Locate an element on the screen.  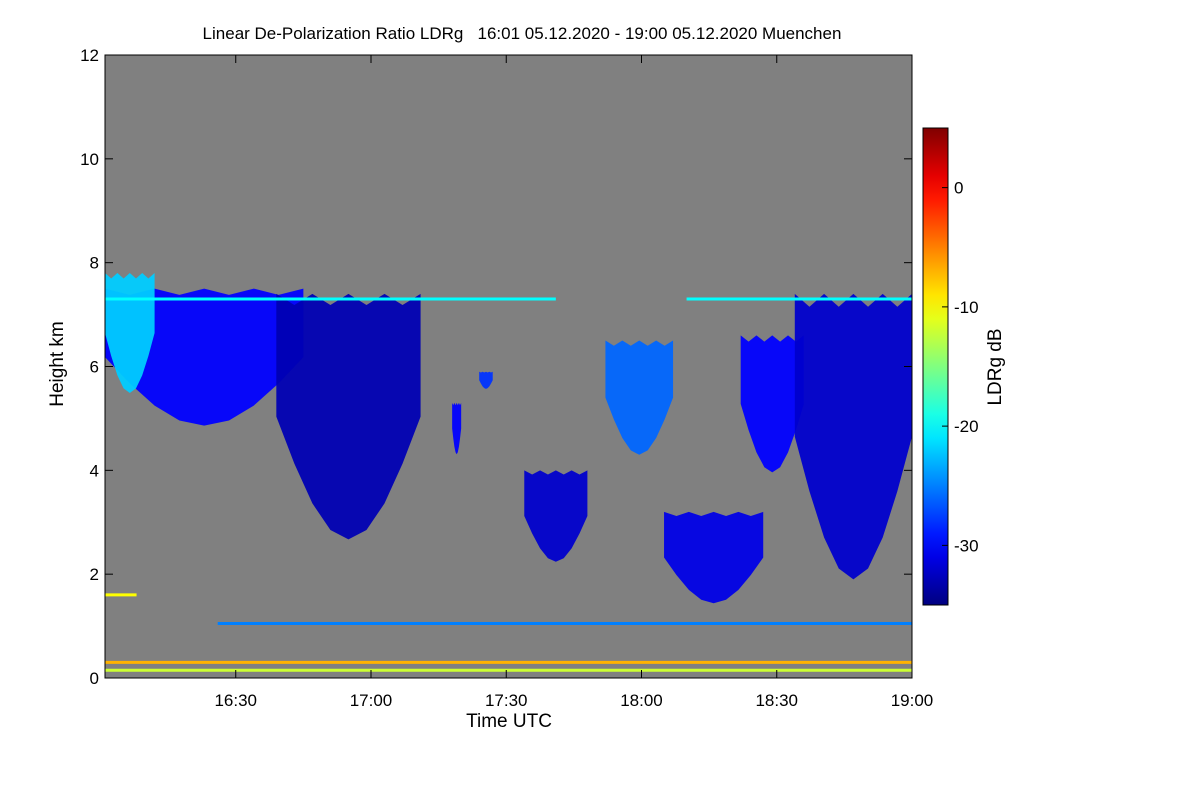
x-axis-label: Time UTC is located at coordinates (509, 721).